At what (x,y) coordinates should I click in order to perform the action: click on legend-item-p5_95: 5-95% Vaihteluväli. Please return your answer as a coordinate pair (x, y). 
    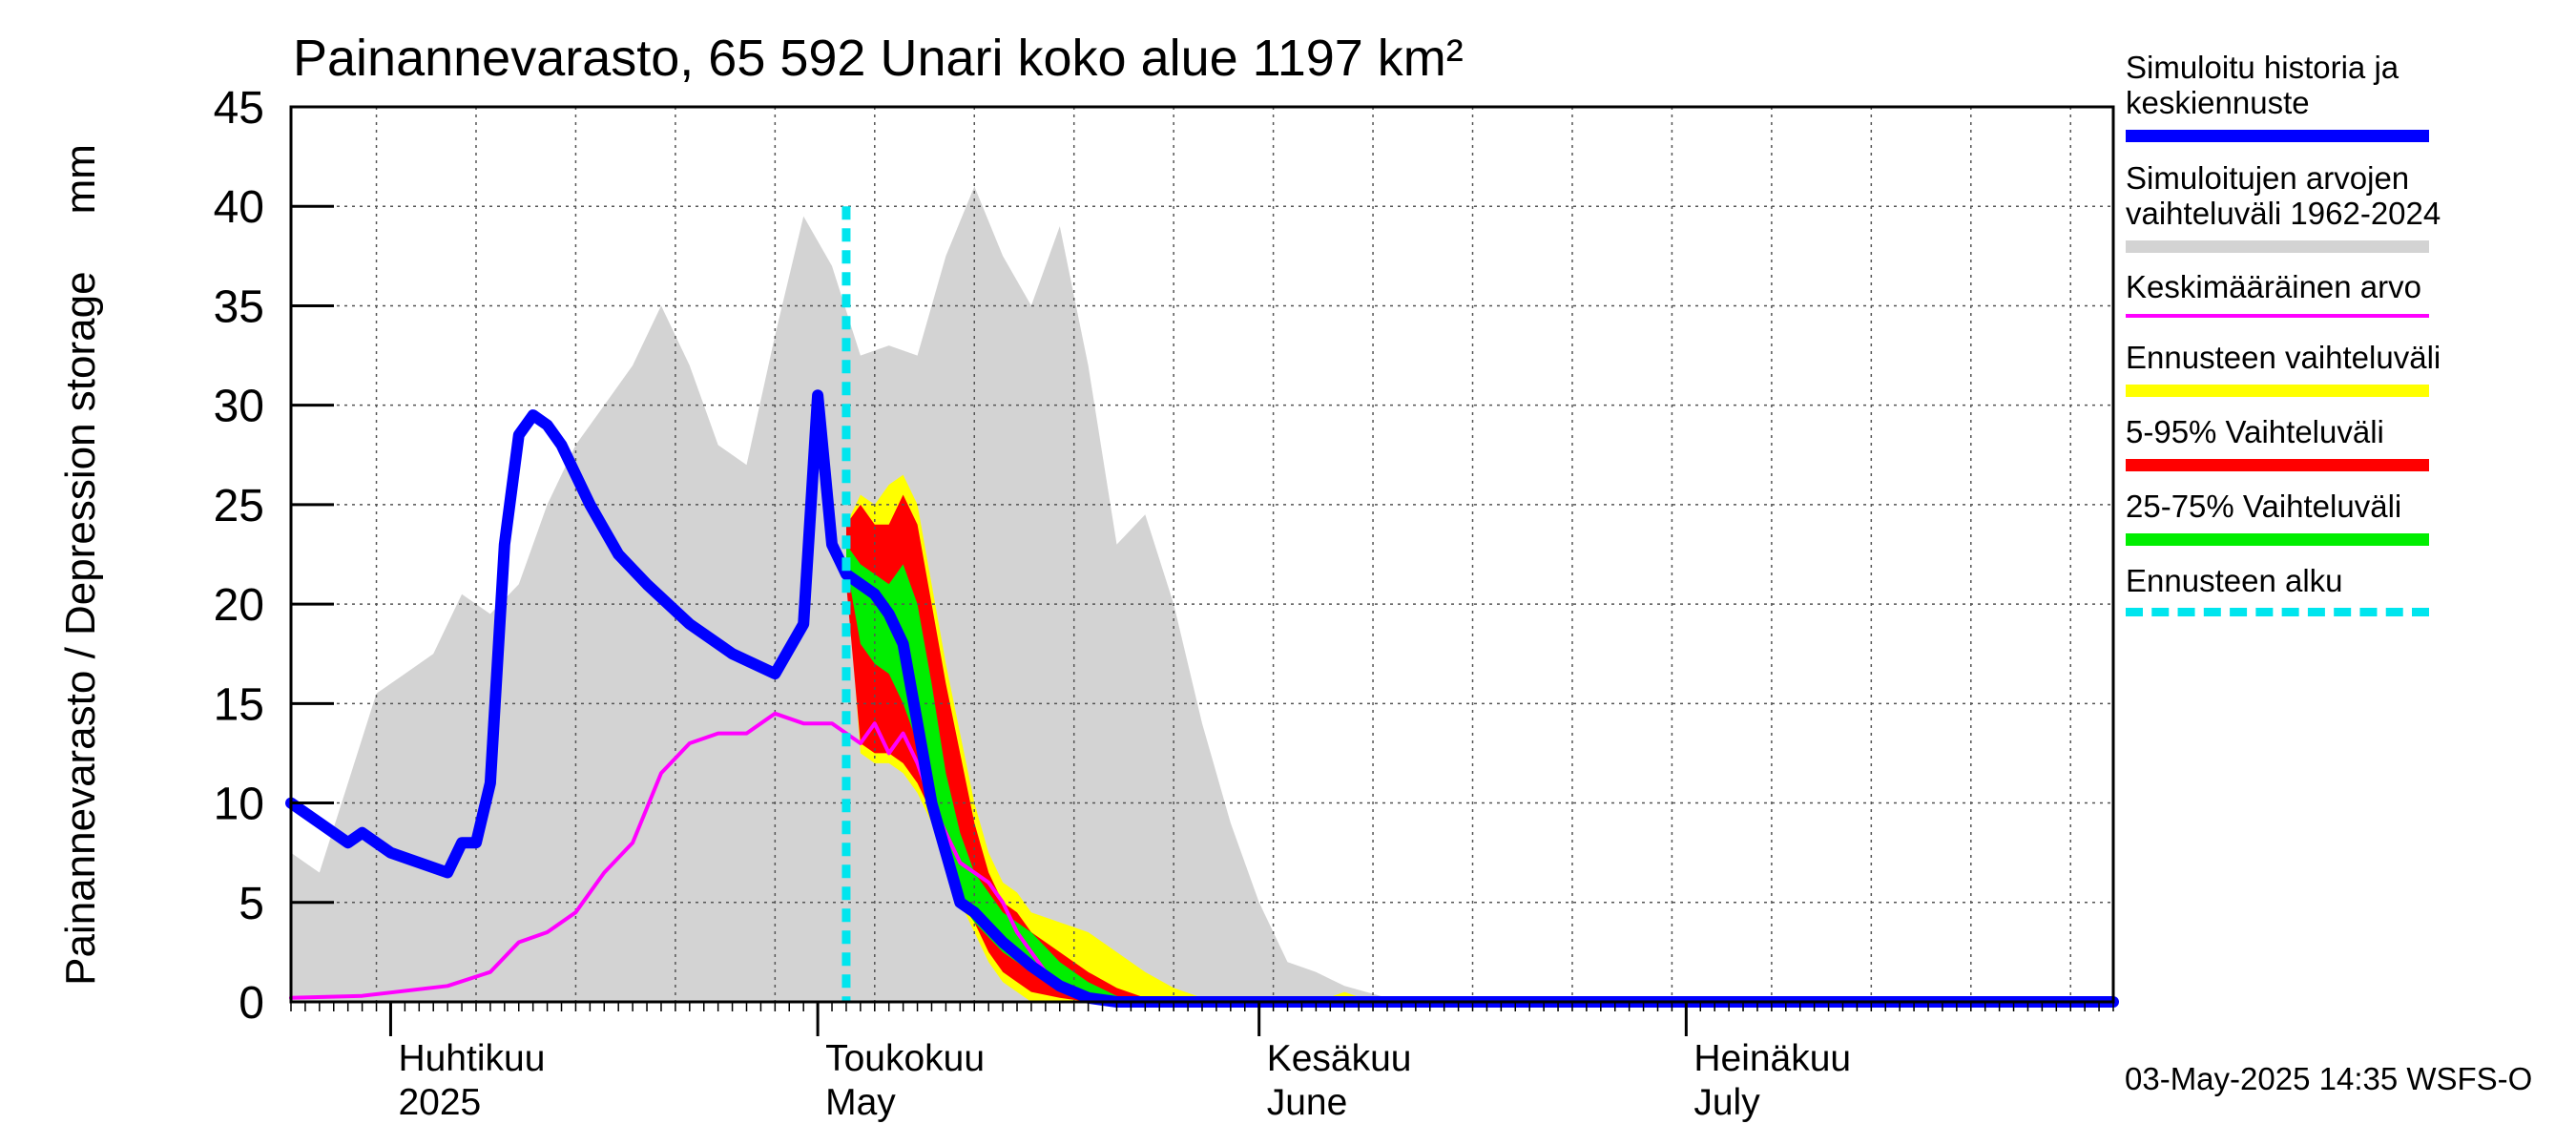
    Looking at the image, I should click on (2326, 443).